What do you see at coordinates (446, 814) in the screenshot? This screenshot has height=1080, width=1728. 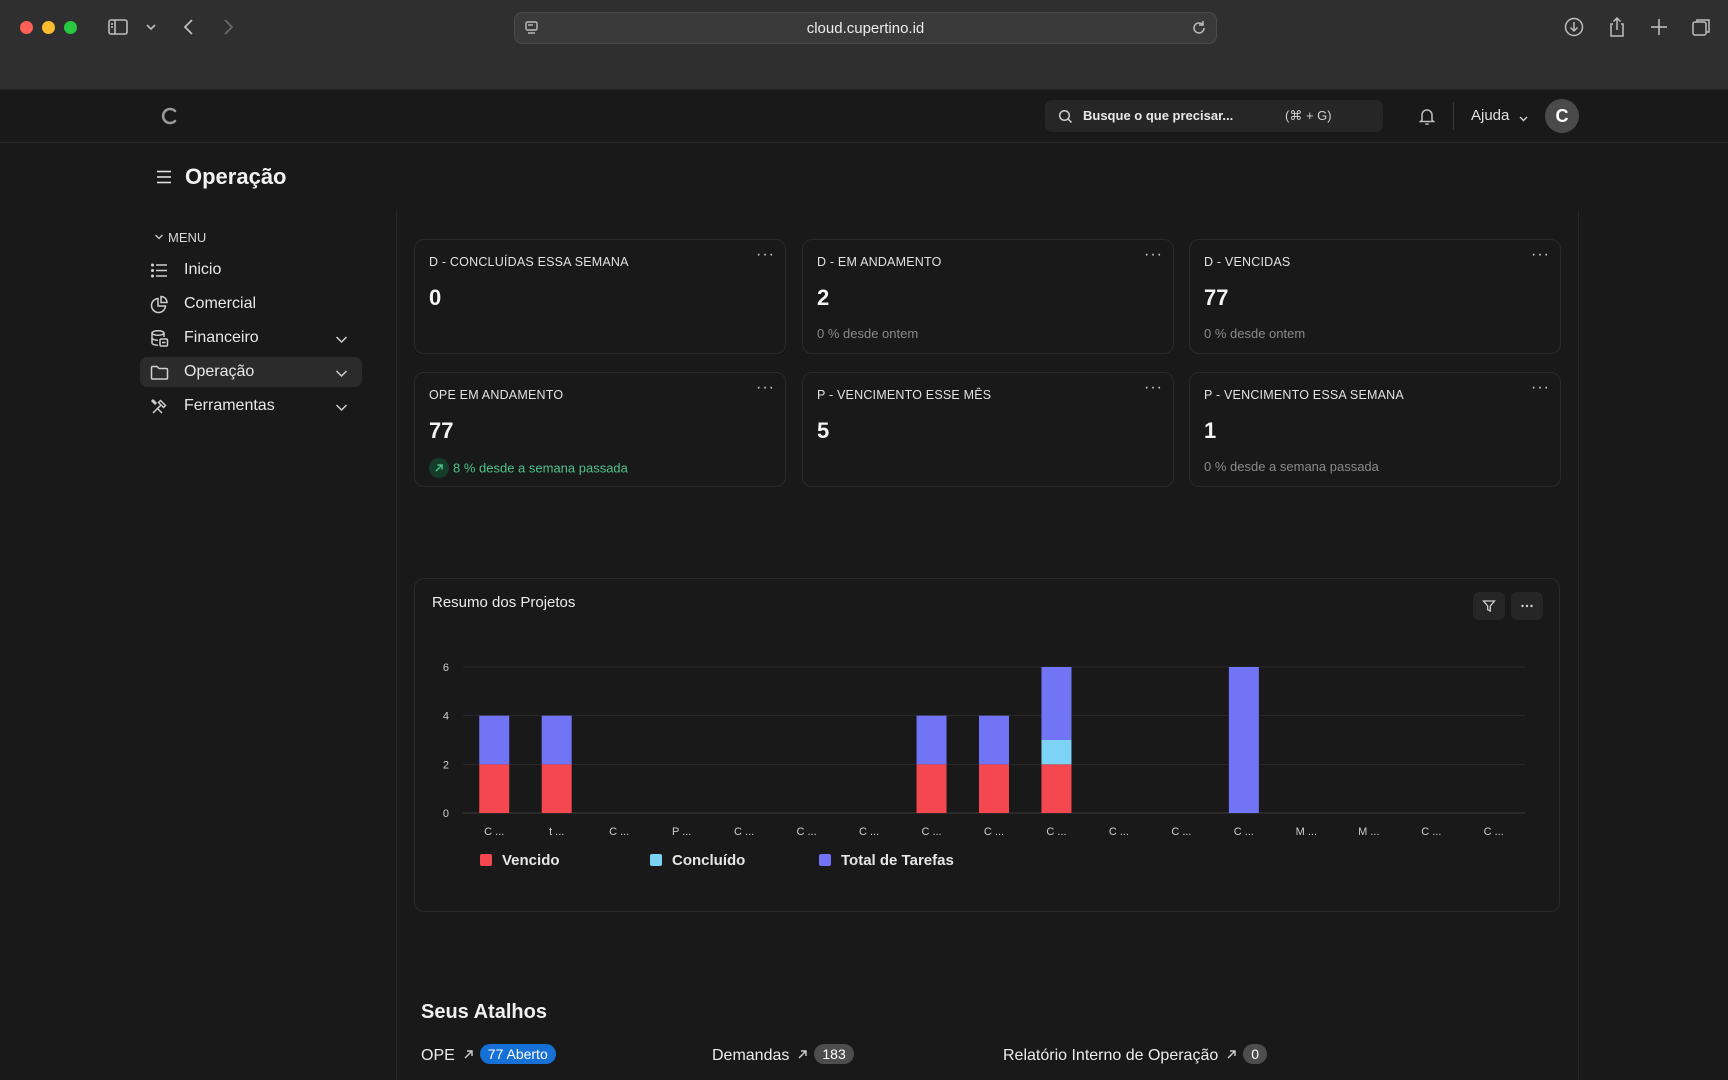 I see `y-tick-label: 0` at bounding box center [446, 814].